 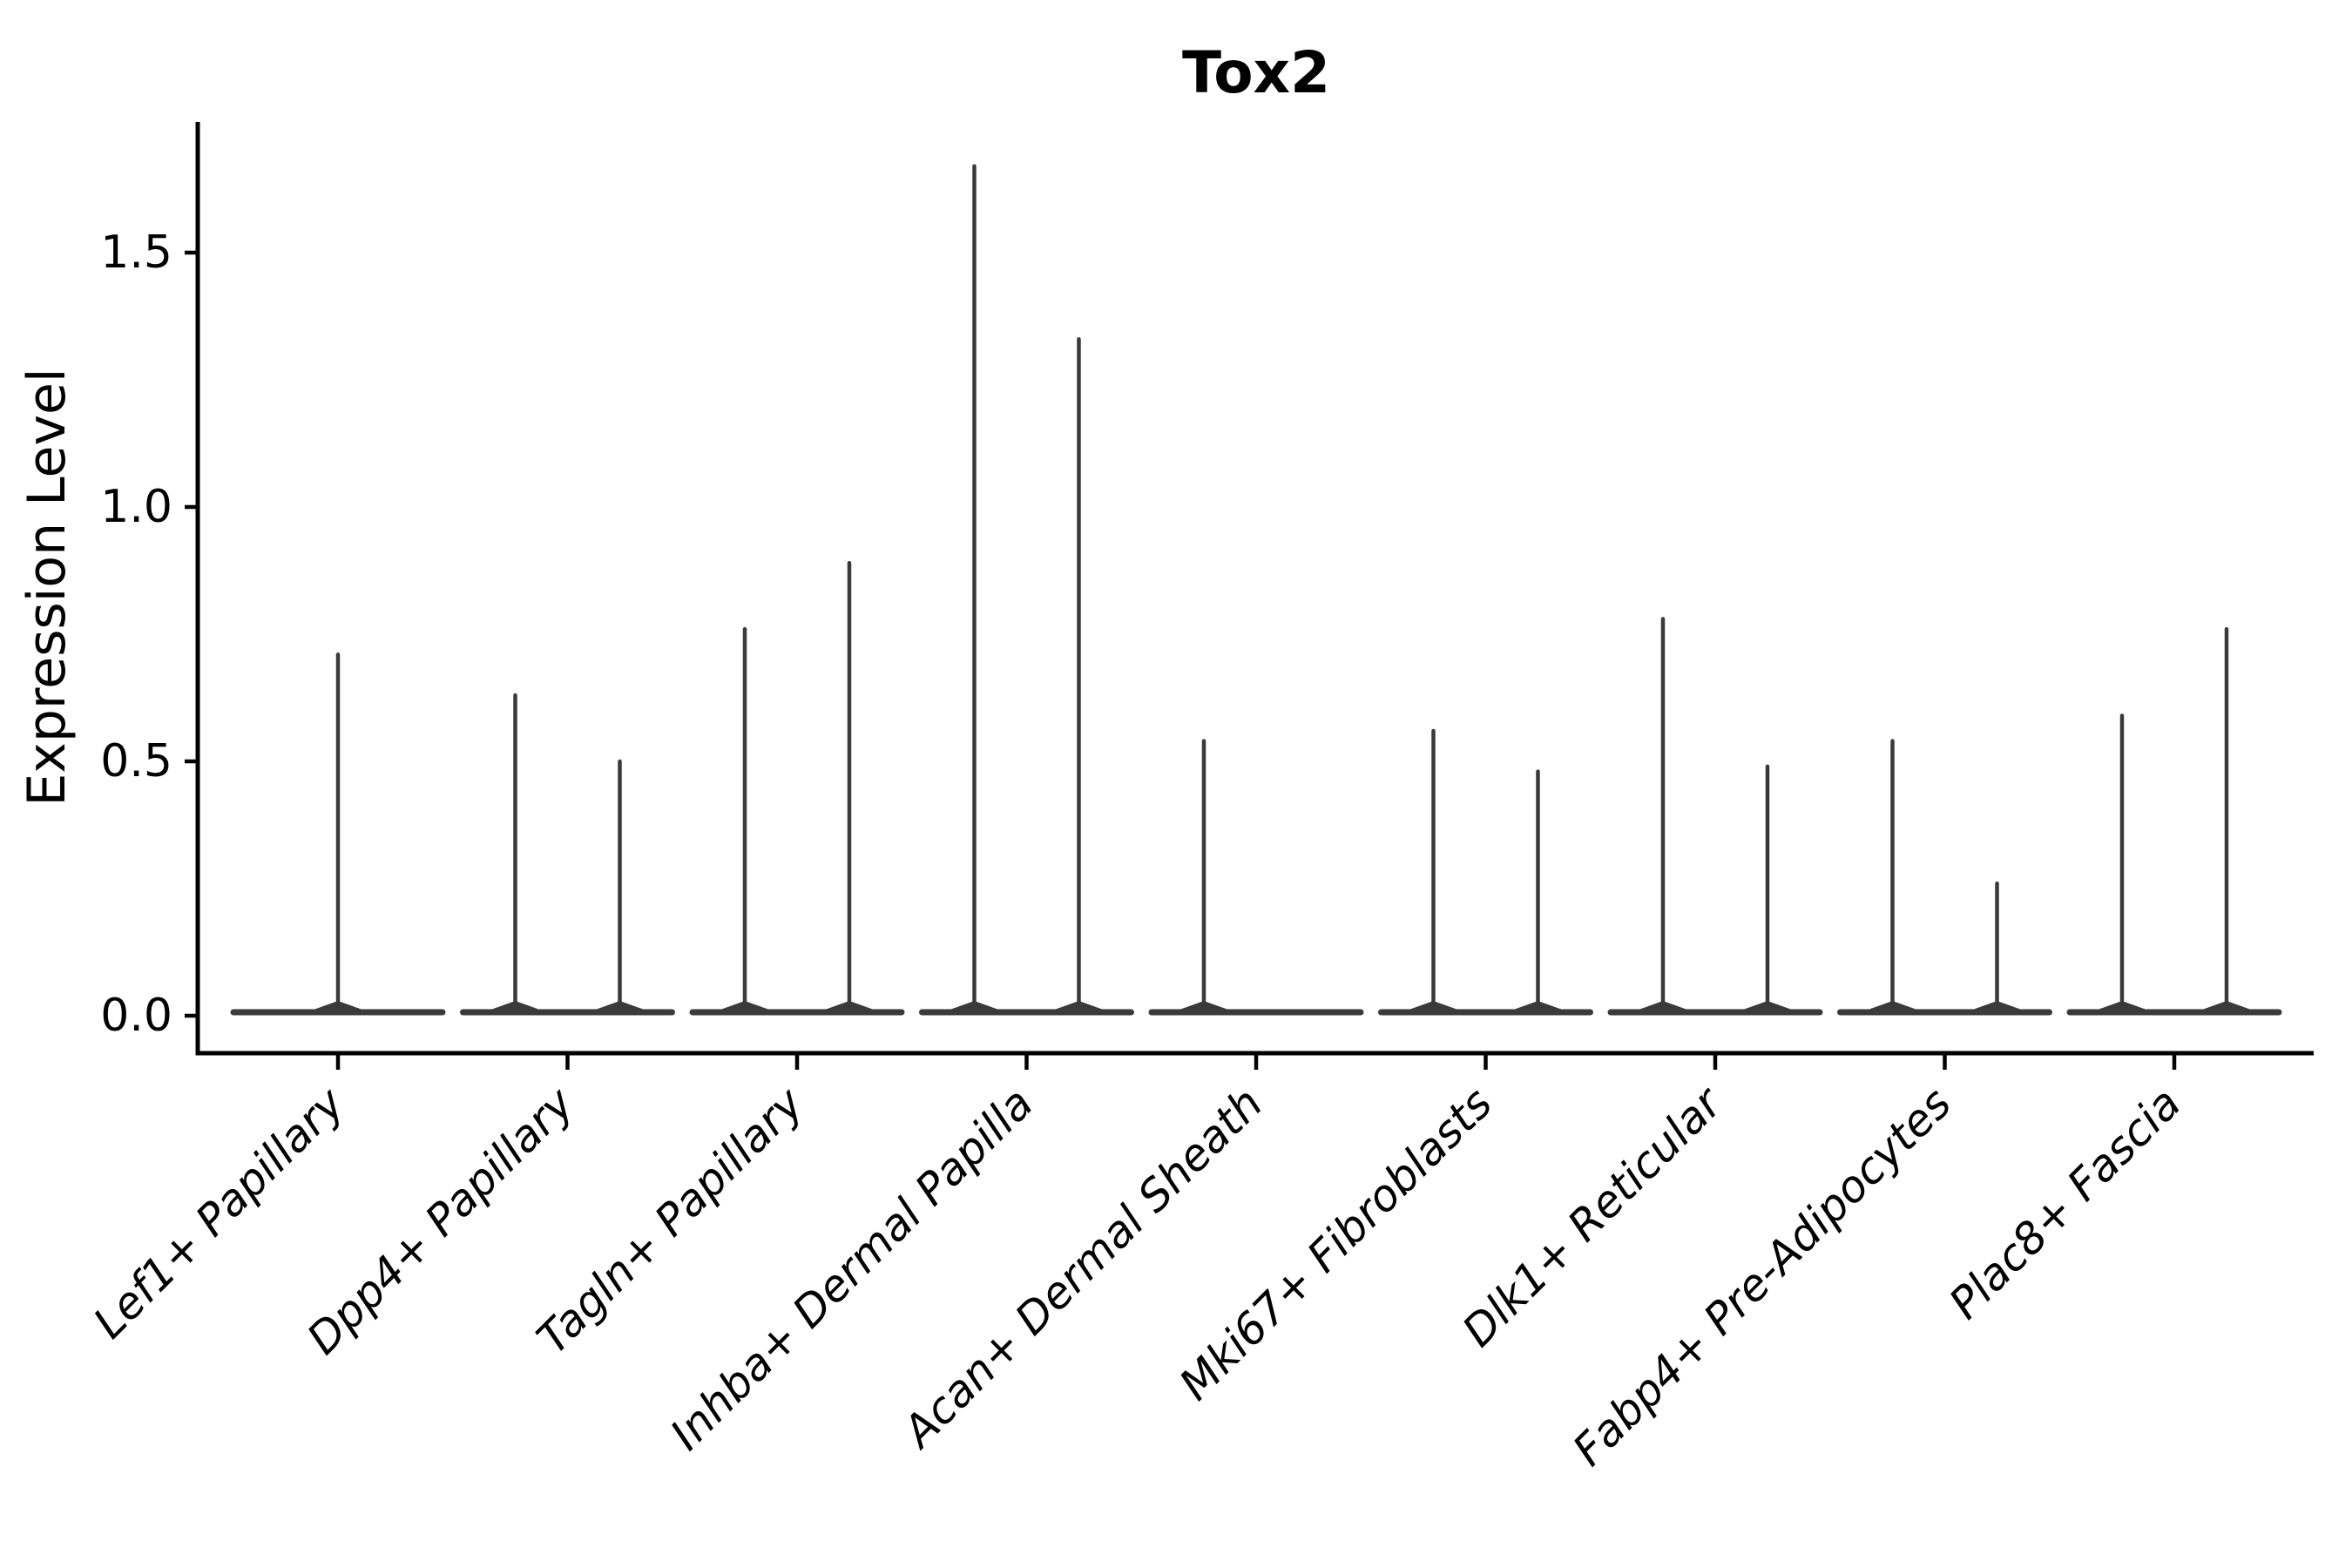 I want to click on y-tick-label: 1.5, so click(x=136, y=252).